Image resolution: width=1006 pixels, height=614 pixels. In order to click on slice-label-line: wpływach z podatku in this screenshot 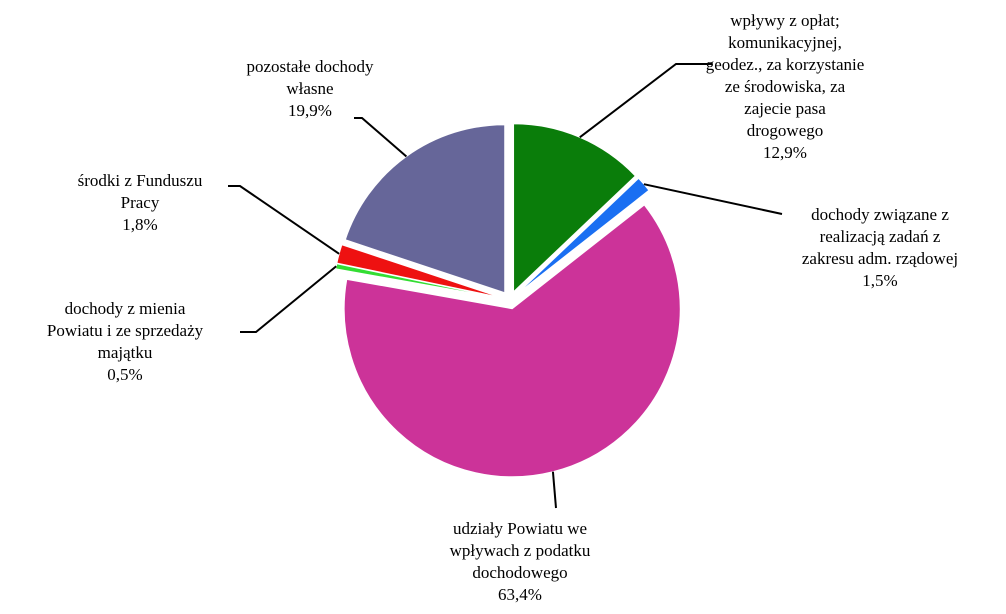, I will do `click(520, 550)`.